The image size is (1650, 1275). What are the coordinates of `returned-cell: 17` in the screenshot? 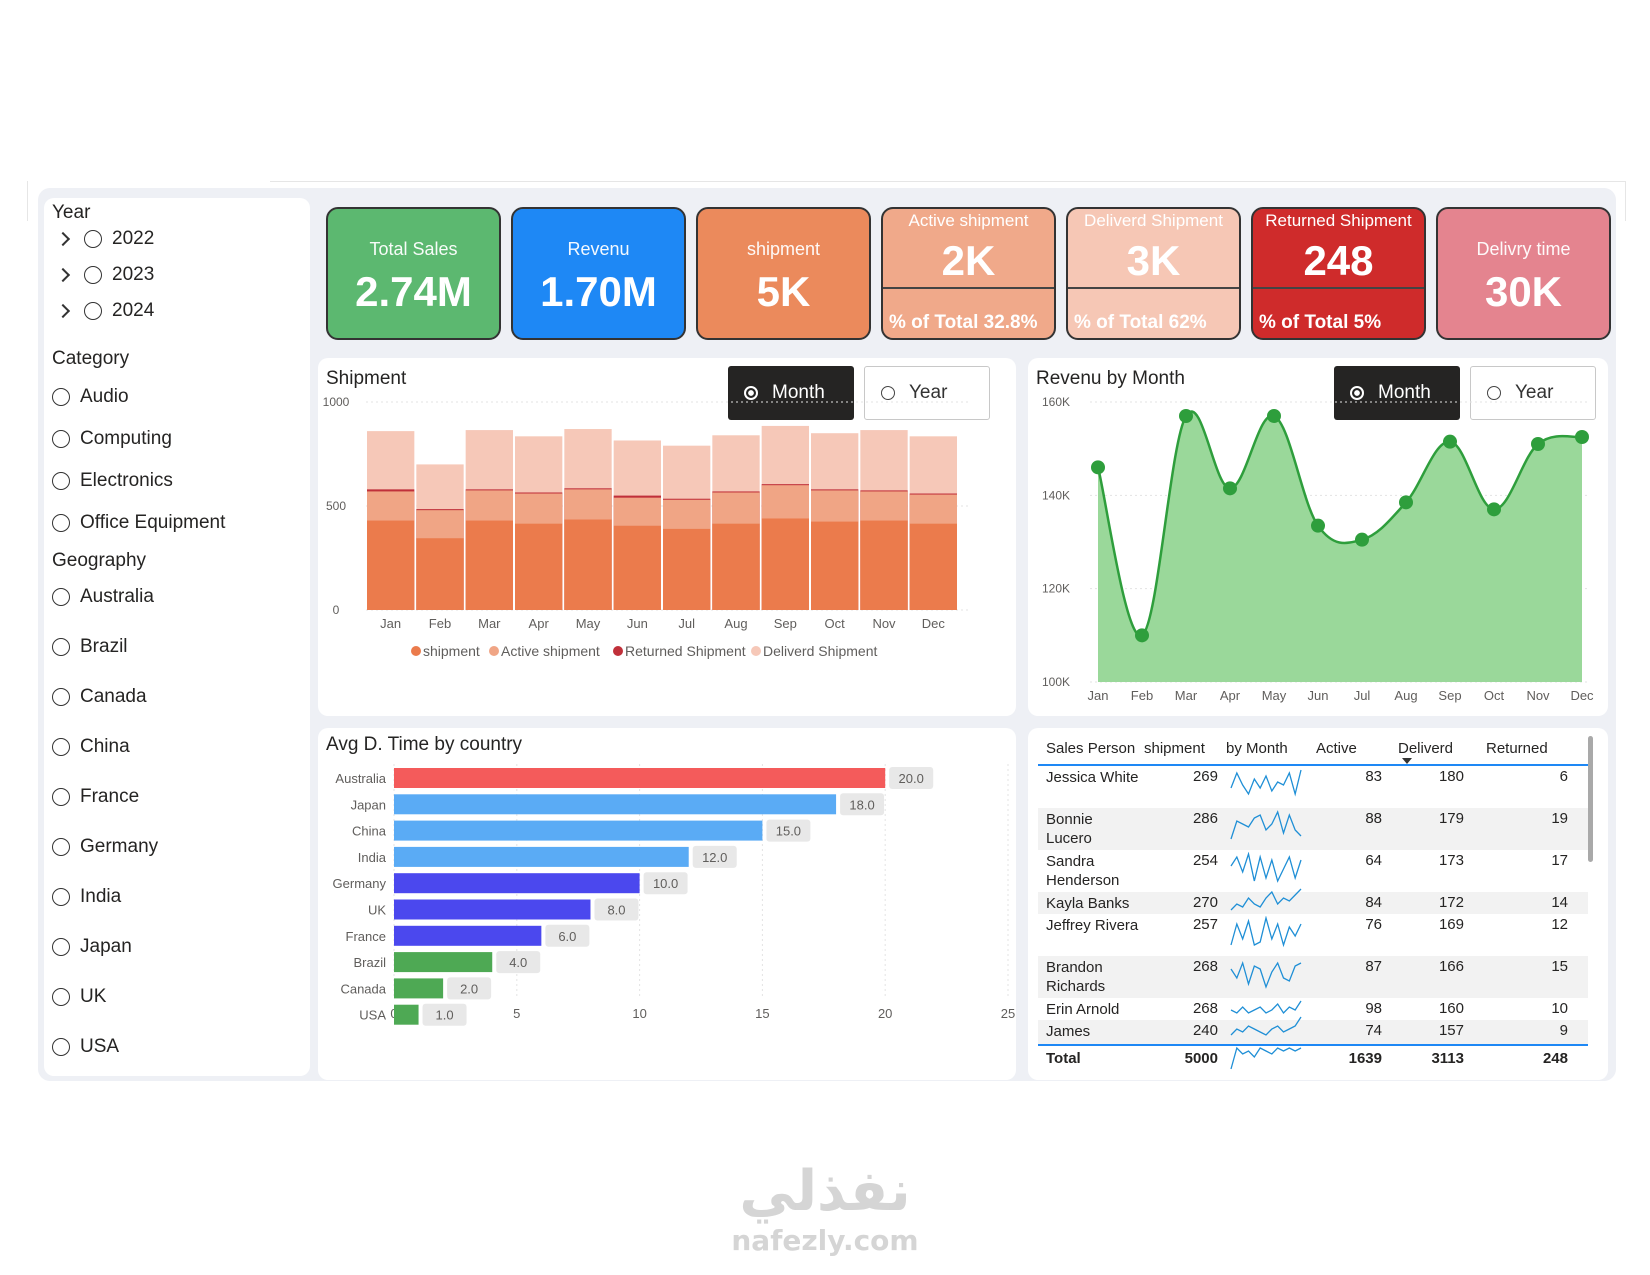 It's located at (1559, 860).